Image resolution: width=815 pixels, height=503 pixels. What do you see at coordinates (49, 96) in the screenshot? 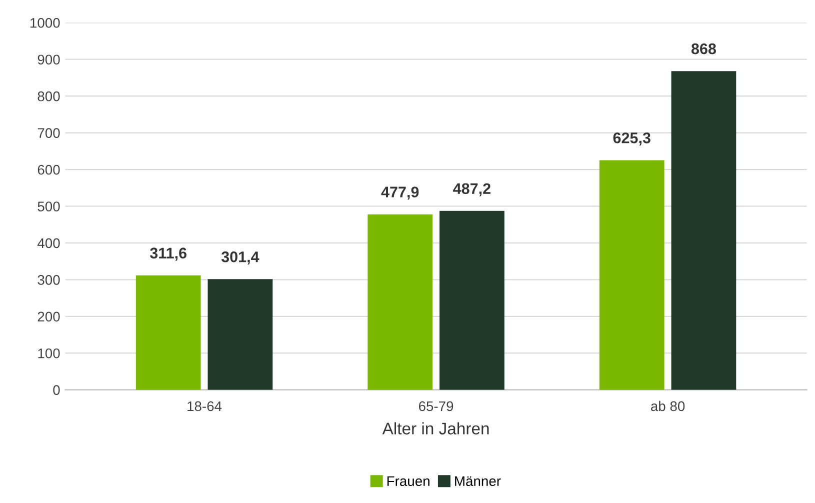
I see `y-tick-label: 800` at bounding box center [49, 96].